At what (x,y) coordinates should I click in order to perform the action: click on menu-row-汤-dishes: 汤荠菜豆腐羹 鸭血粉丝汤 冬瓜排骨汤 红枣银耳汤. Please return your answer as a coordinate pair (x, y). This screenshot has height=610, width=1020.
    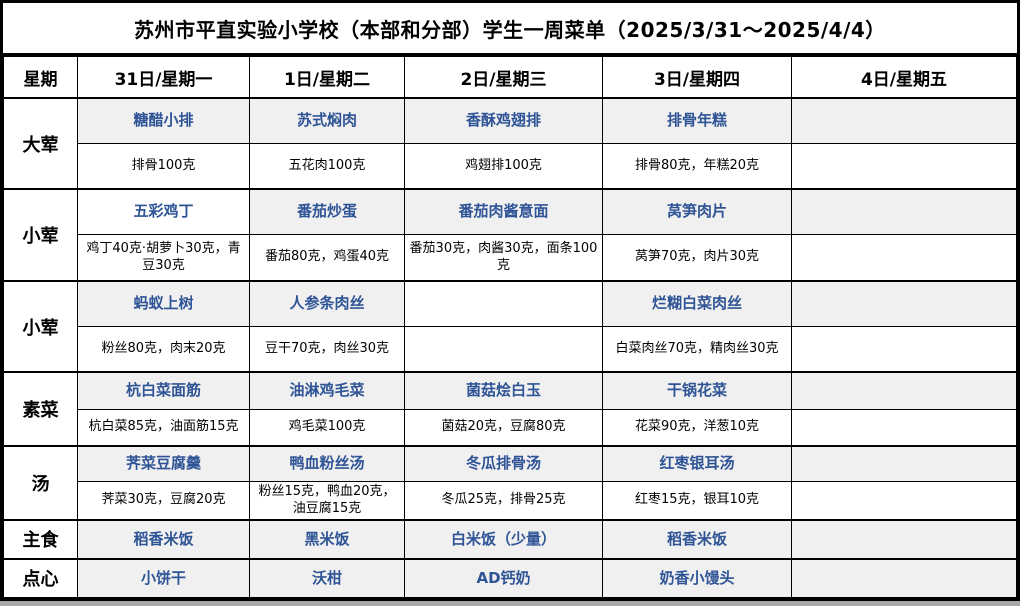
    Looking at the image, I should click on (510, 483).